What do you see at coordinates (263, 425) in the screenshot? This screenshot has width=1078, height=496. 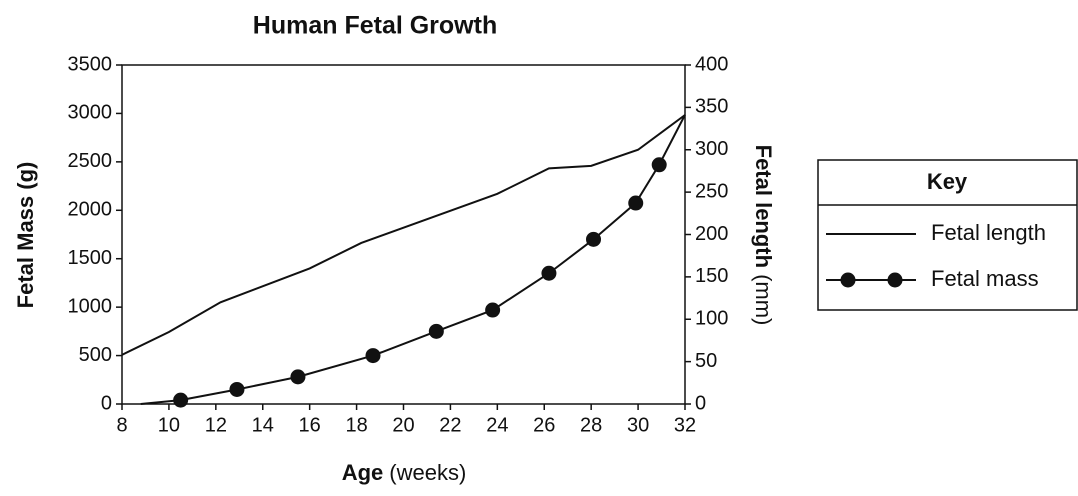 I see `x-tick-label: 14` at bounding box center [263, 425].